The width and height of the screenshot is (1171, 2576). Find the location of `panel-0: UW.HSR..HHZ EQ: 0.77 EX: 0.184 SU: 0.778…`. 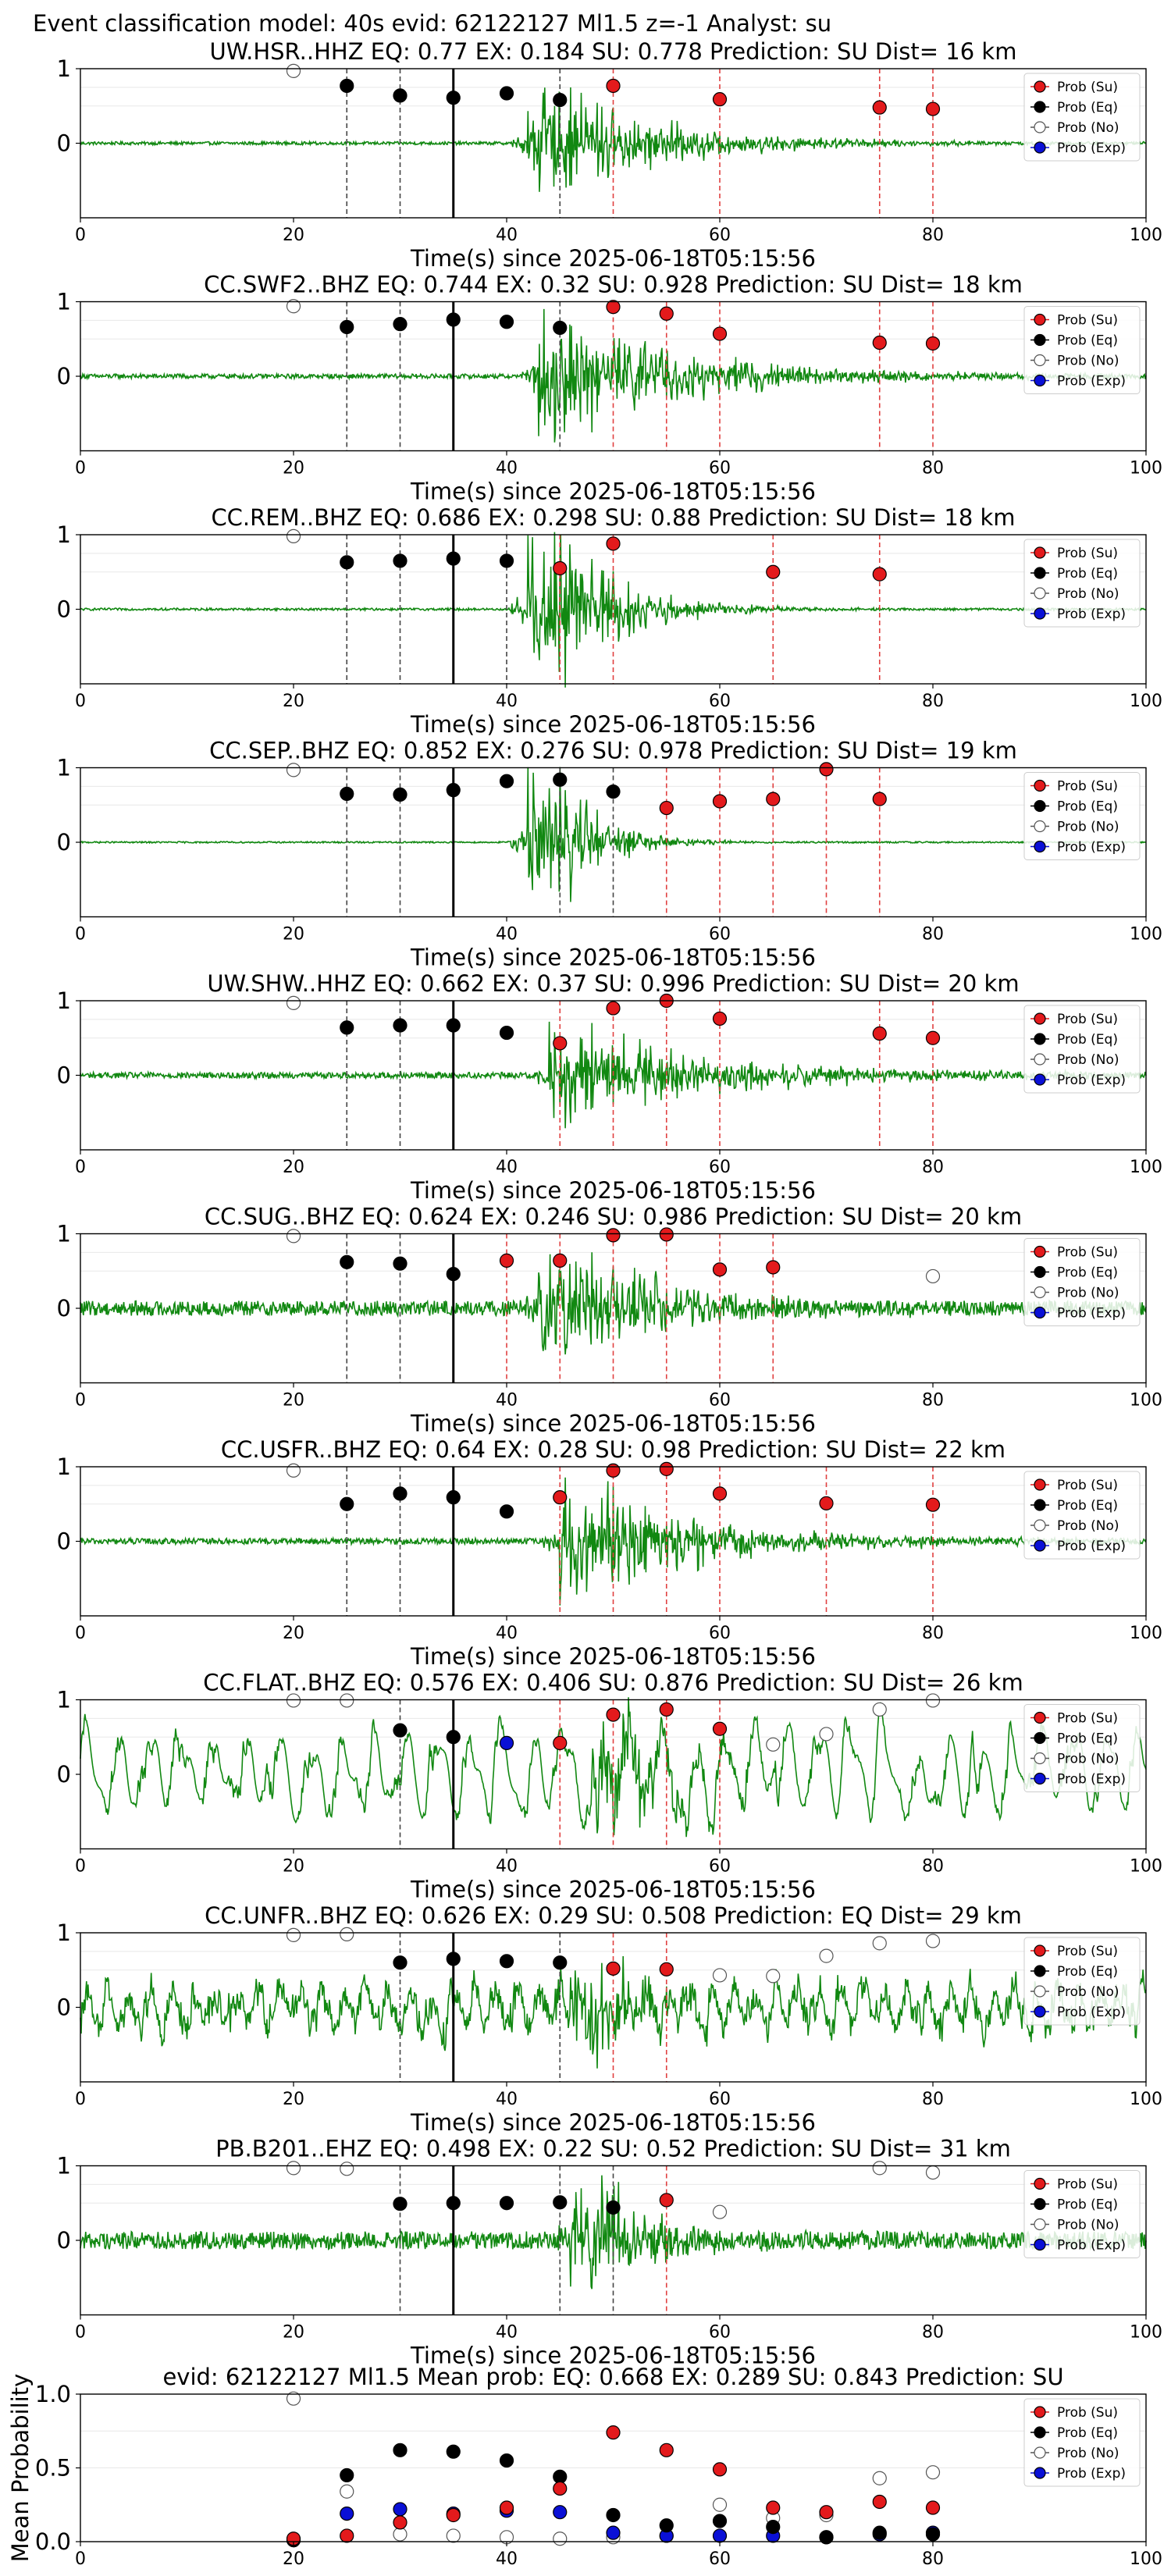

panel-0: UW.HSR..HHZ EQ: 0.77 EX: 0.184 SU: 0.778… is located at coordinates (609, 155).